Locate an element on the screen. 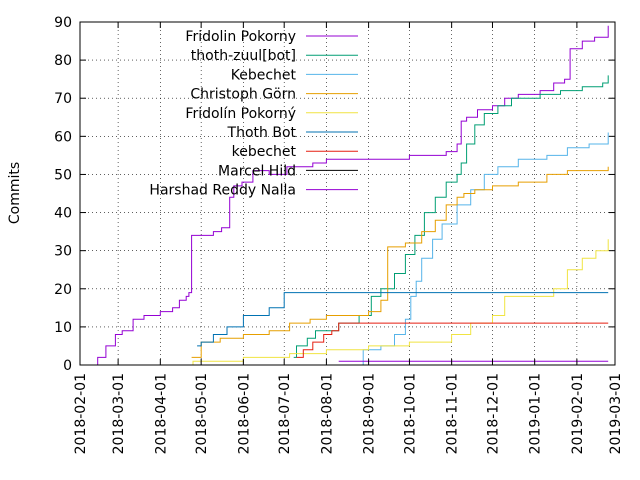  x-tick-label: 2019-03-01 is located at coordinates (616, 413).